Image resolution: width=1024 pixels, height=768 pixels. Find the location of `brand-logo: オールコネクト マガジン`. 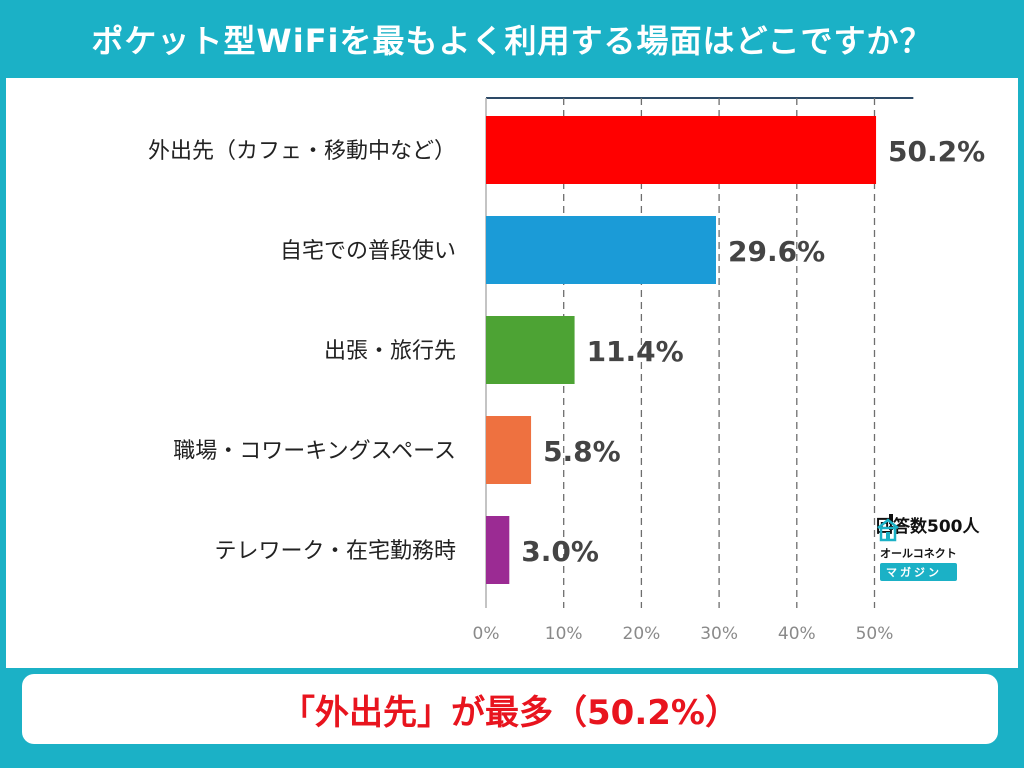

brand-logo: オールコネクト マガジン is located at coordinates (946, 547).